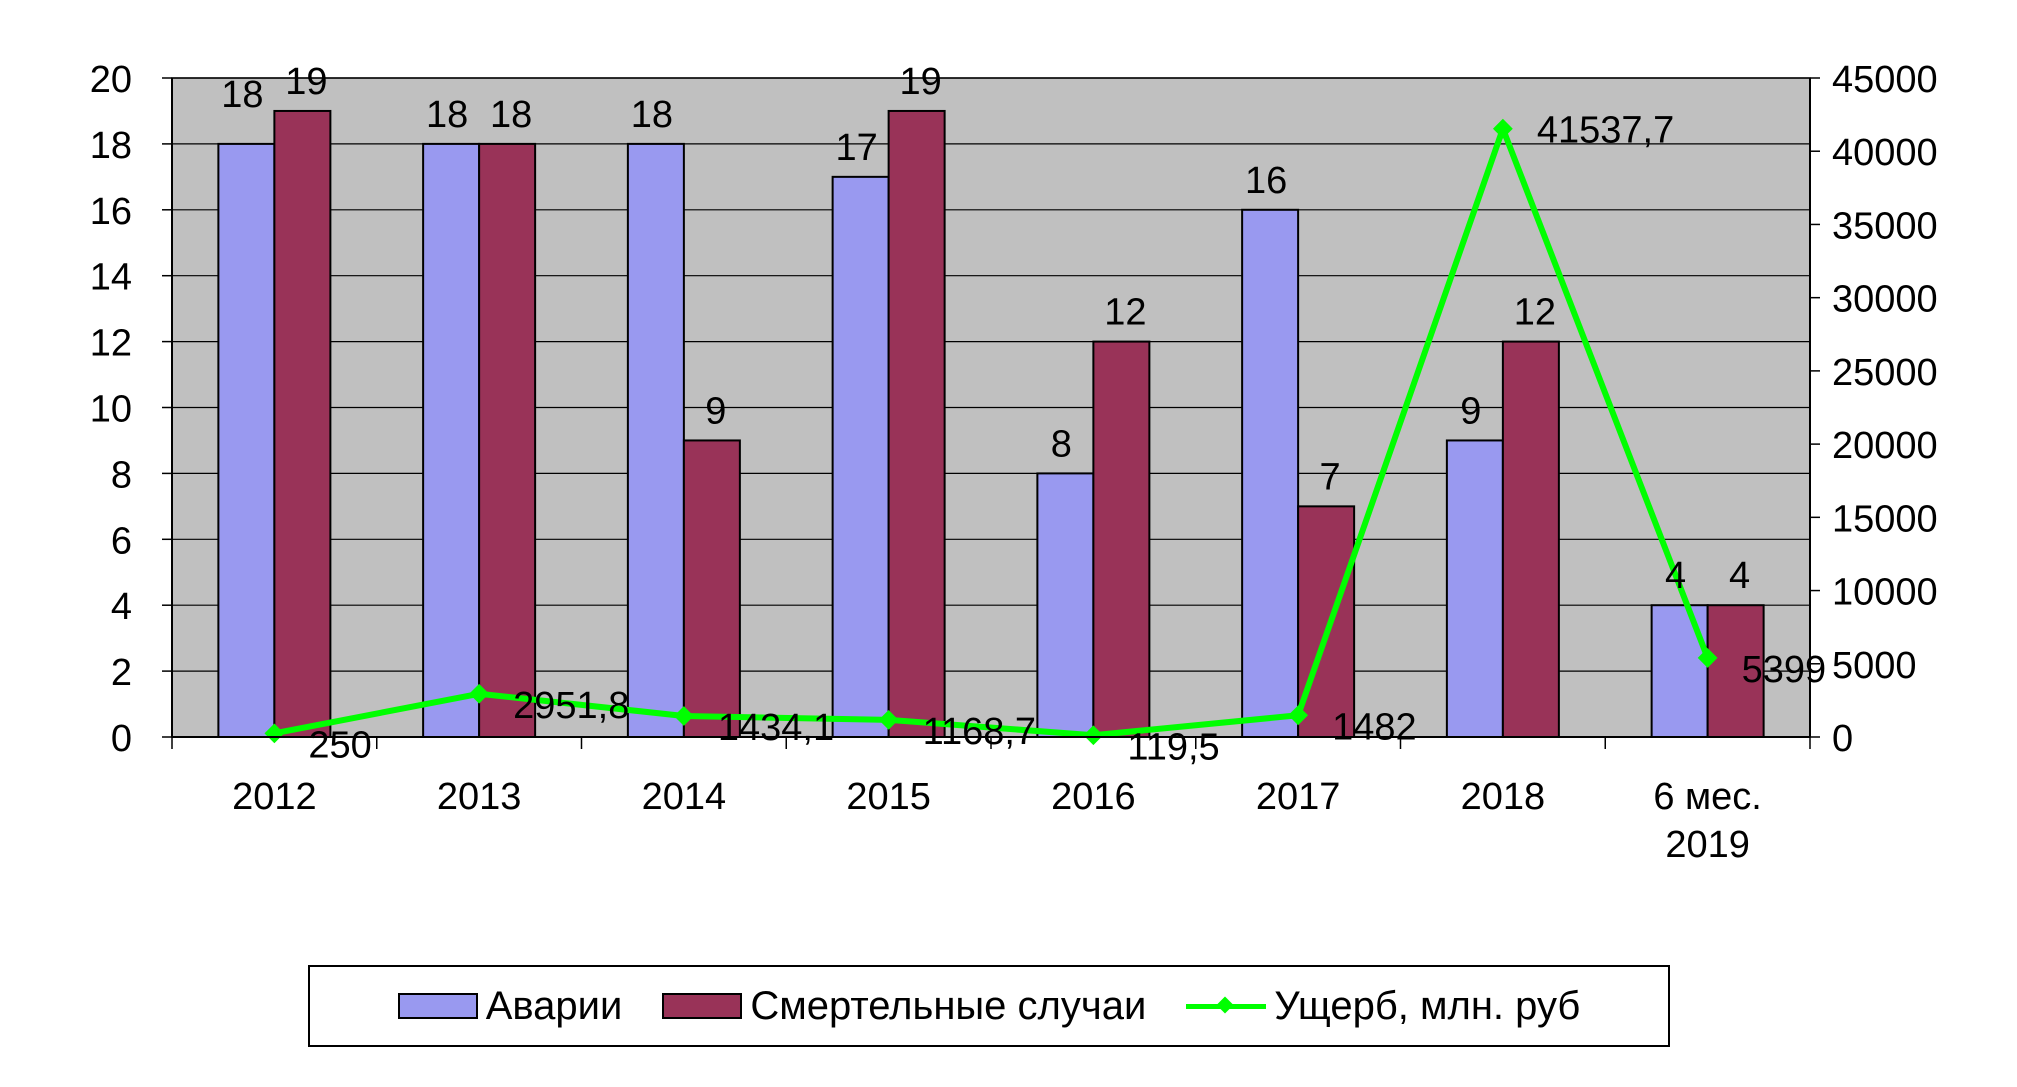 This screenshot has height=1087, width=2017. I want to click on data-label-deaths: 9, so click(715, 411).